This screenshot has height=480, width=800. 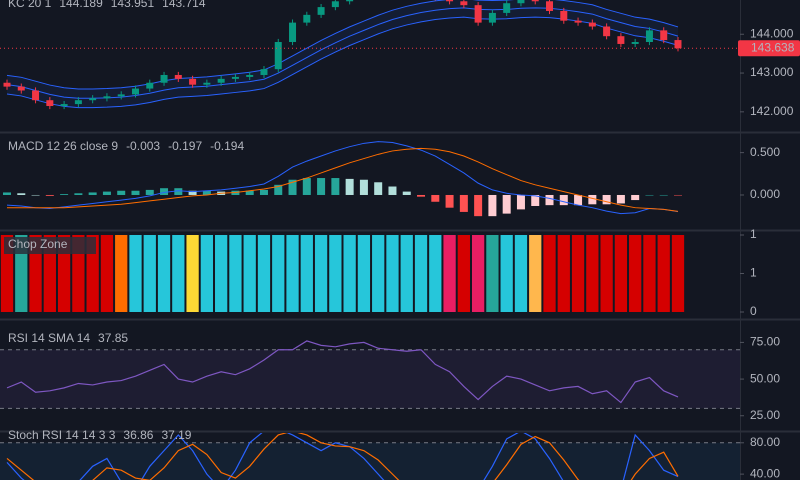 I want to click on y-tick-label: 25.00, so click(x=765, y=415).